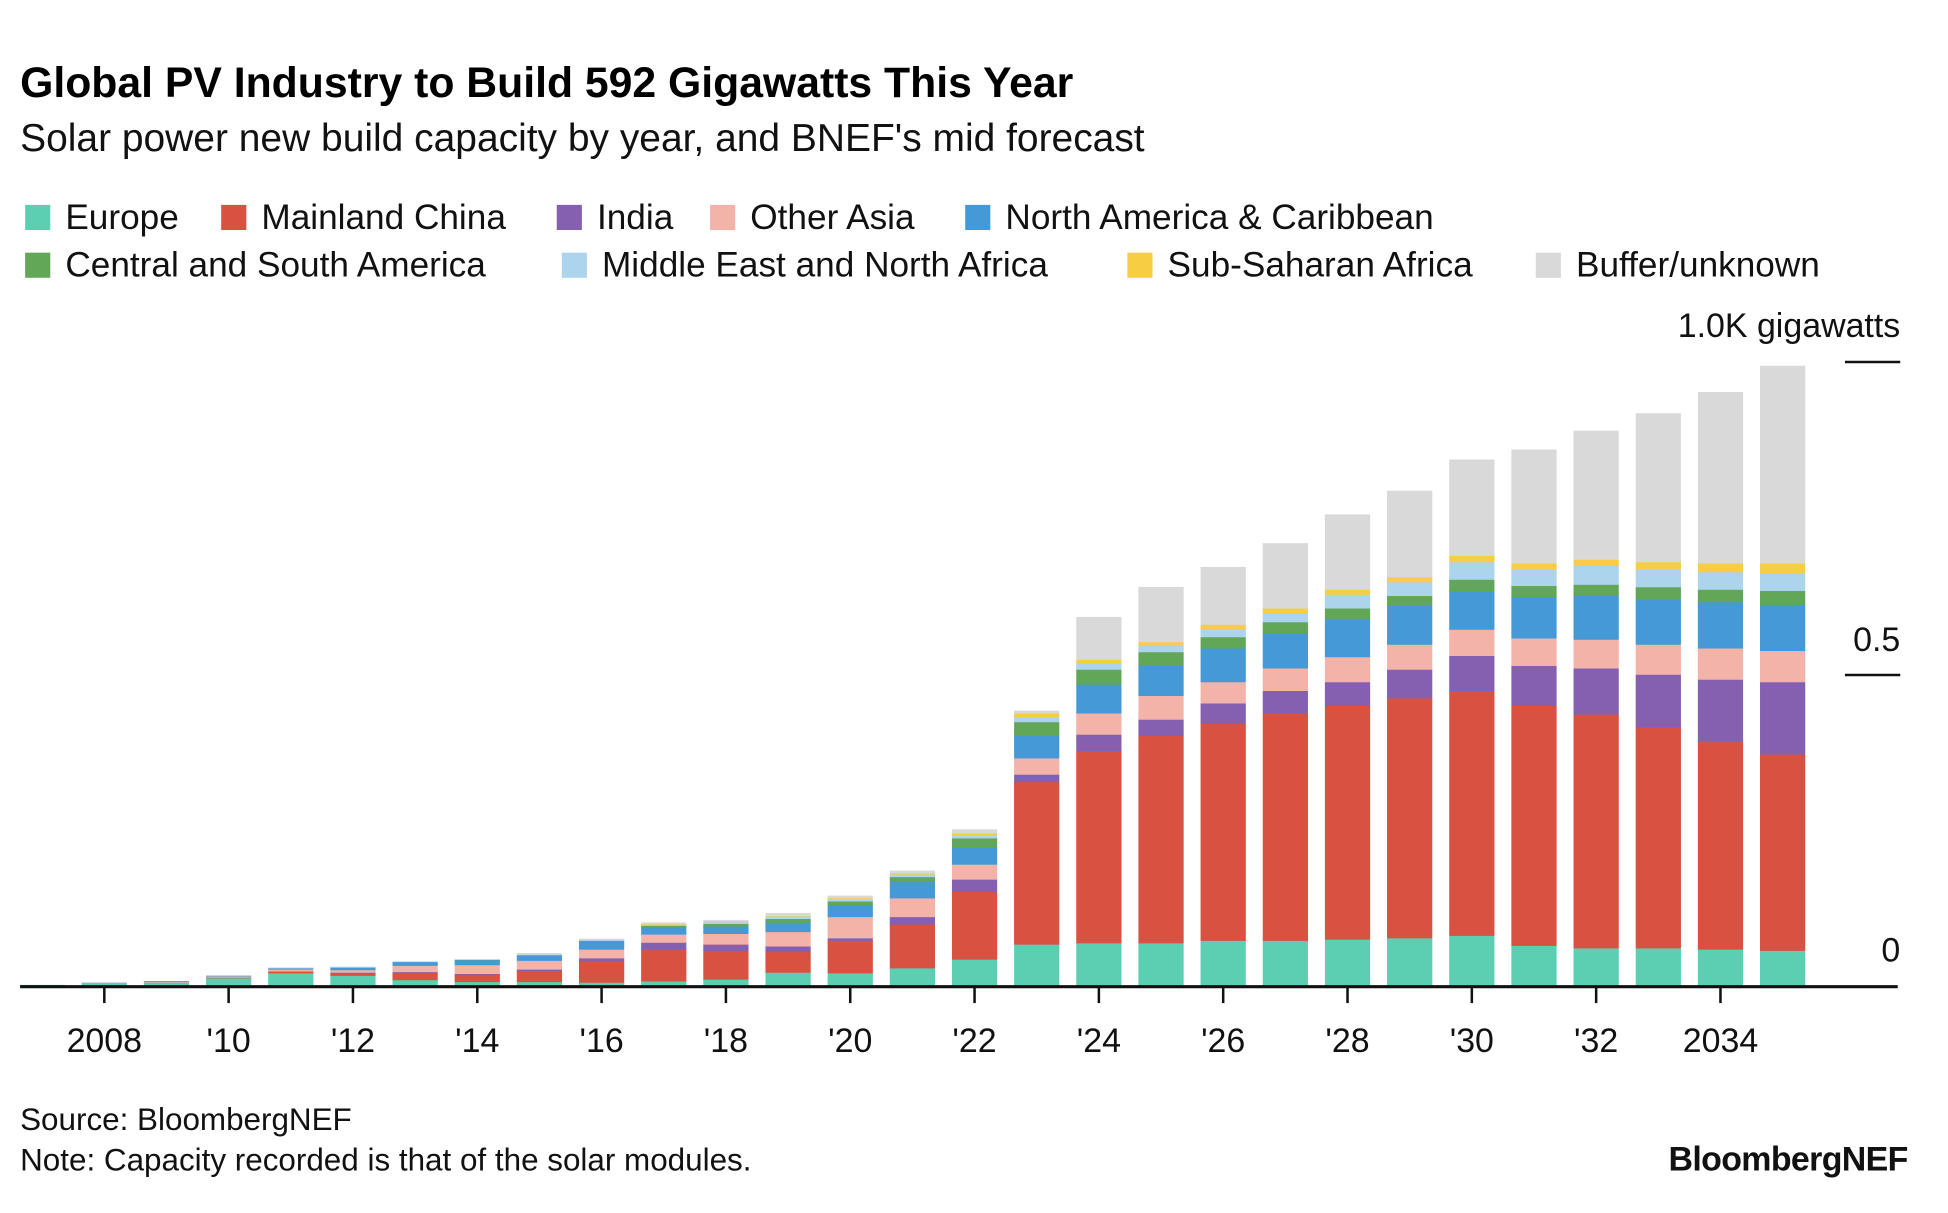  I want to click on bar-segment-2015-other-asia, so click(539, 965).